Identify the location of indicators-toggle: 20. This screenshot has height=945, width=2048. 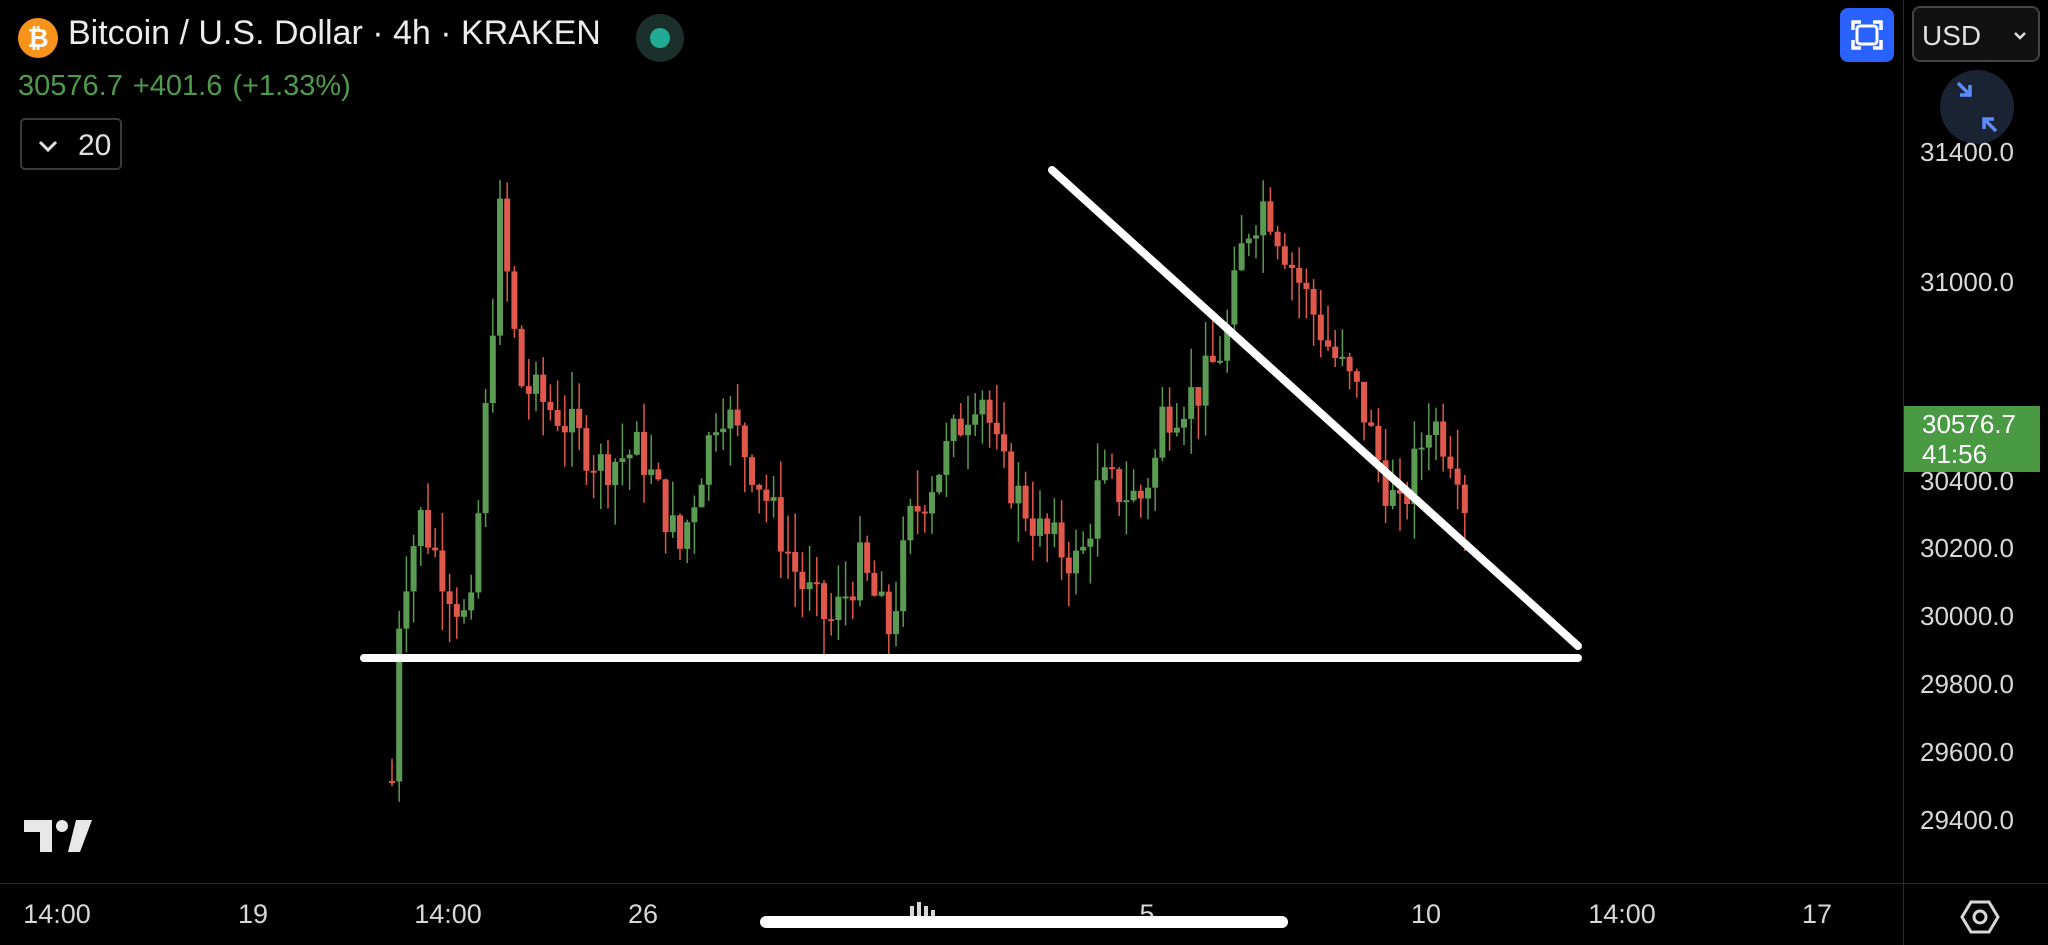
(71, 144).